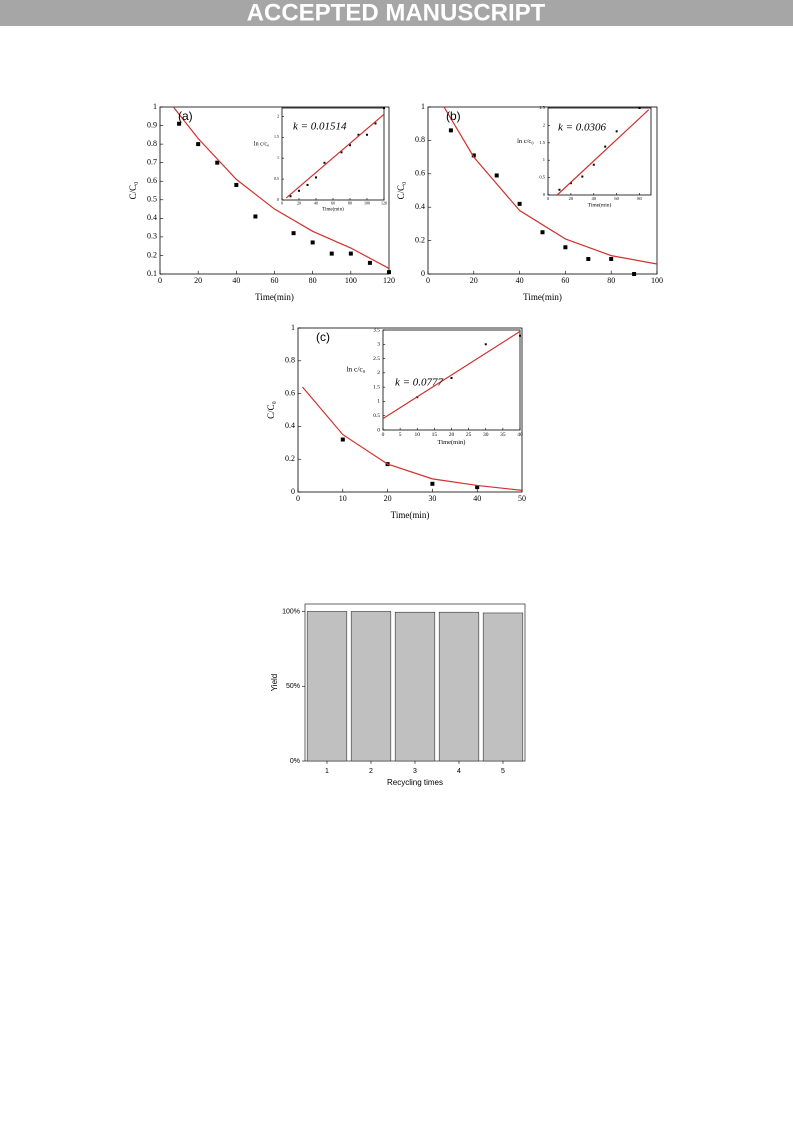  What do you see at coordinates (503, 435) in the screenshot?
I see `x-tick-label: 35` at bounding box center [503, 435].